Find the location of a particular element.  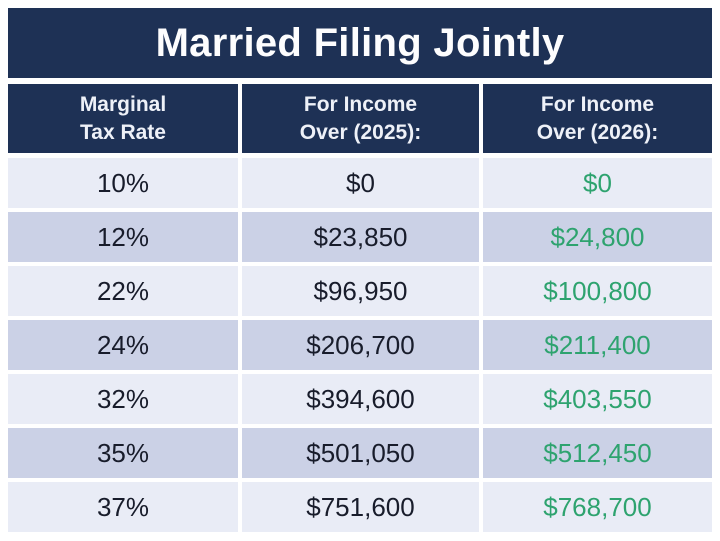

marginal-rate-cell: 35% is located at coordinates (123, 453).